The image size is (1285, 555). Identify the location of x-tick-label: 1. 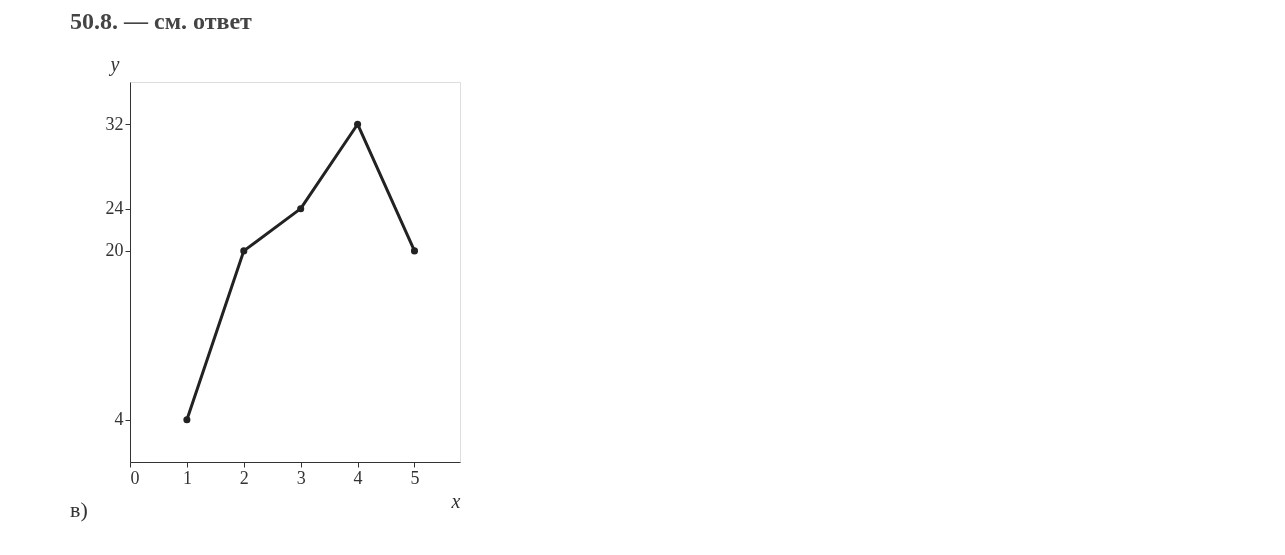
(187, 477).